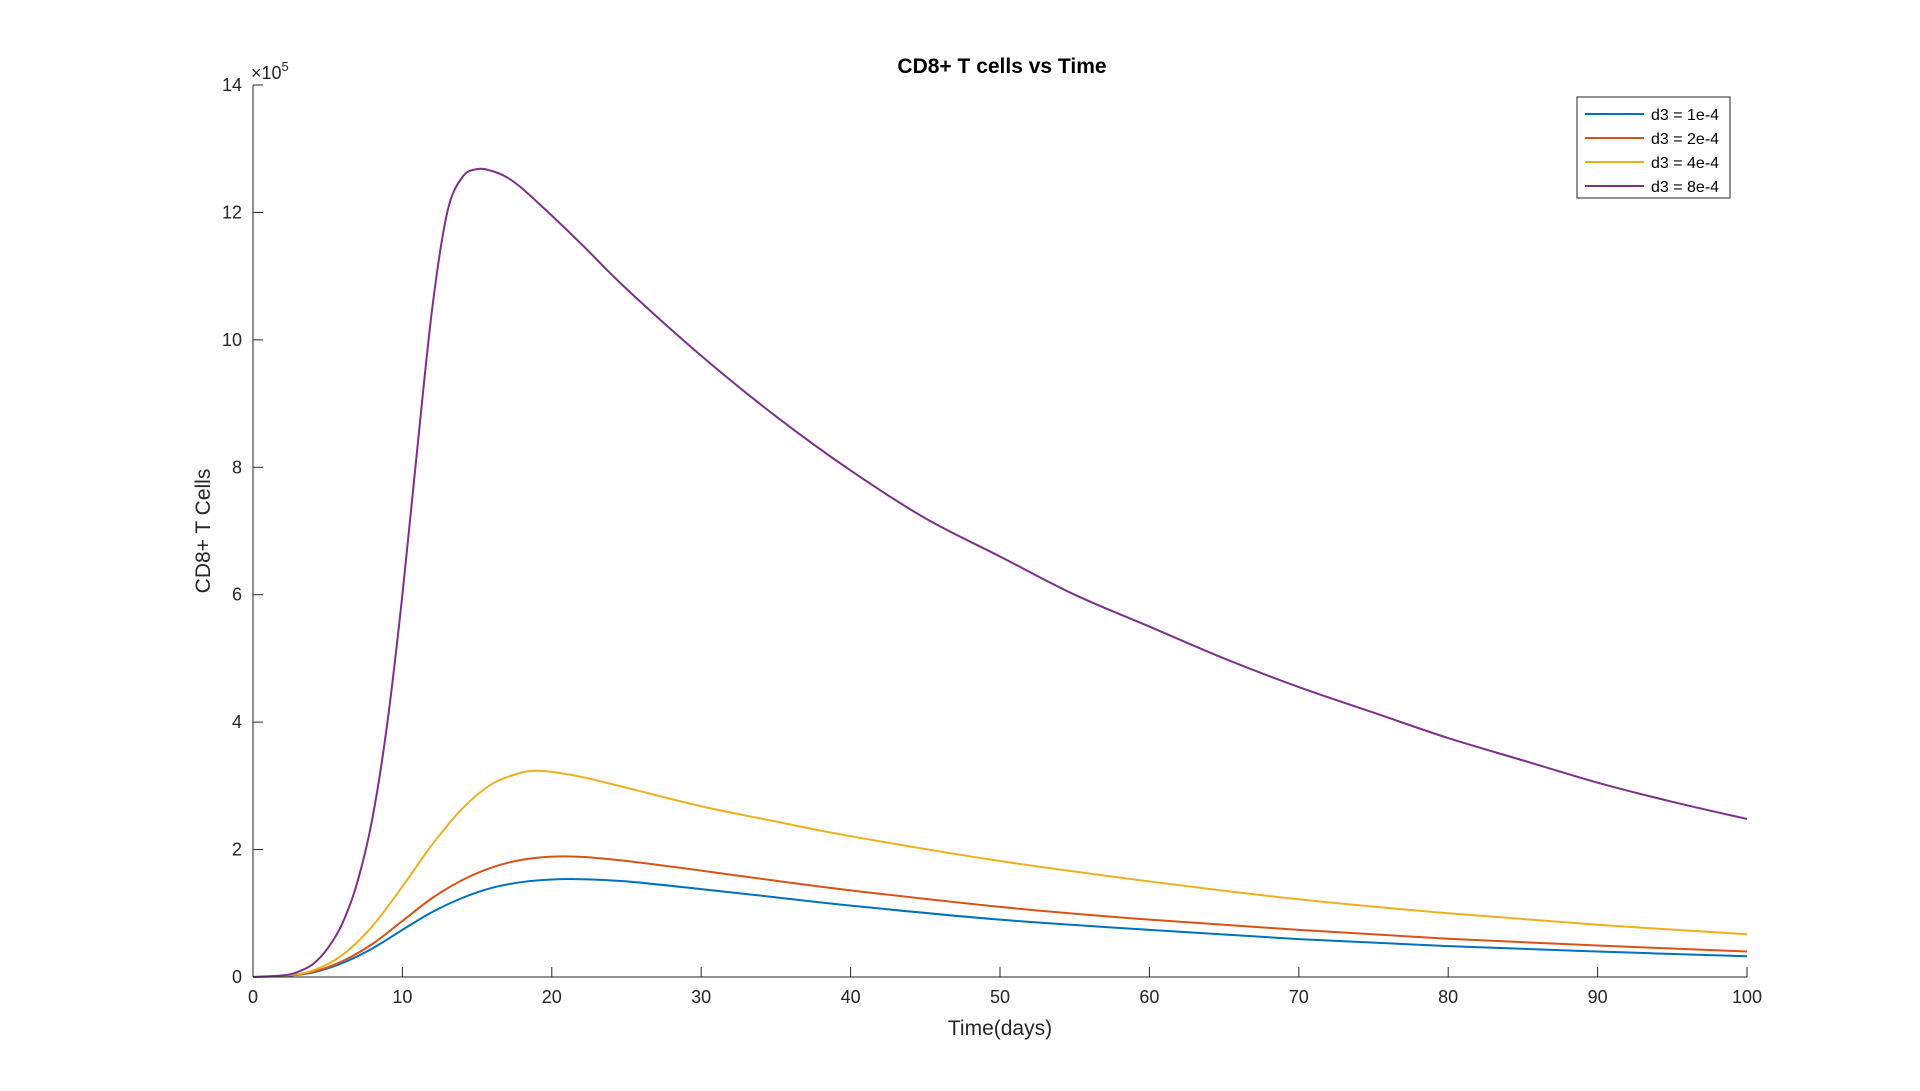 The height and width of the screenshot is (1091, 1920). Describe the element at coordinates (232, 340) in the screenshot. I see `y-tick-label: 10` at that location.